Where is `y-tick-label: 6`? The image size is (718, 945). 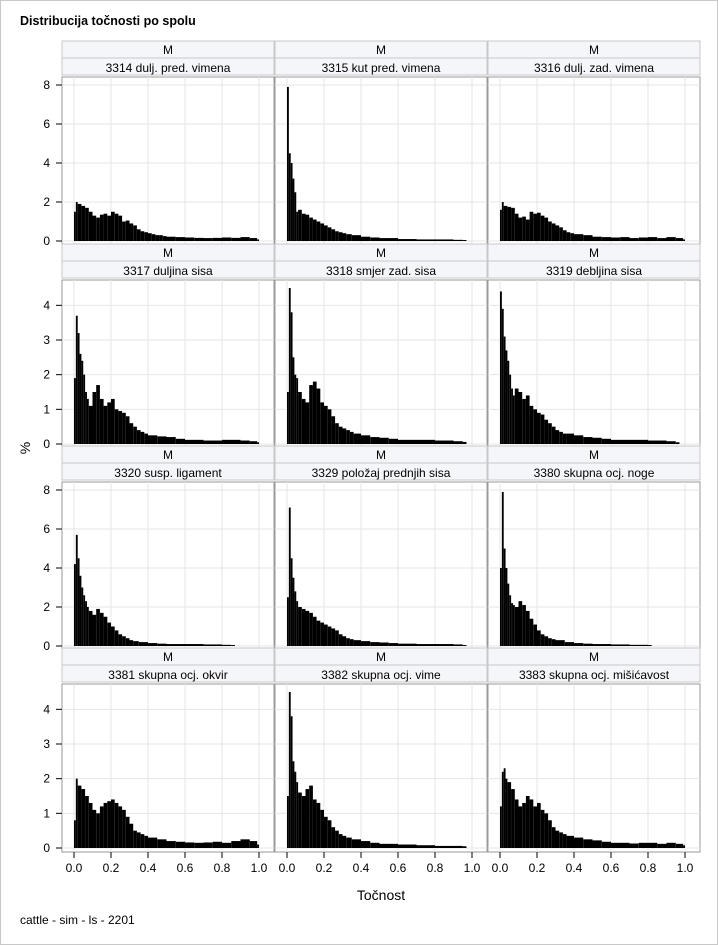 y-tick-label: 6 is located at coordinates (46, 529).